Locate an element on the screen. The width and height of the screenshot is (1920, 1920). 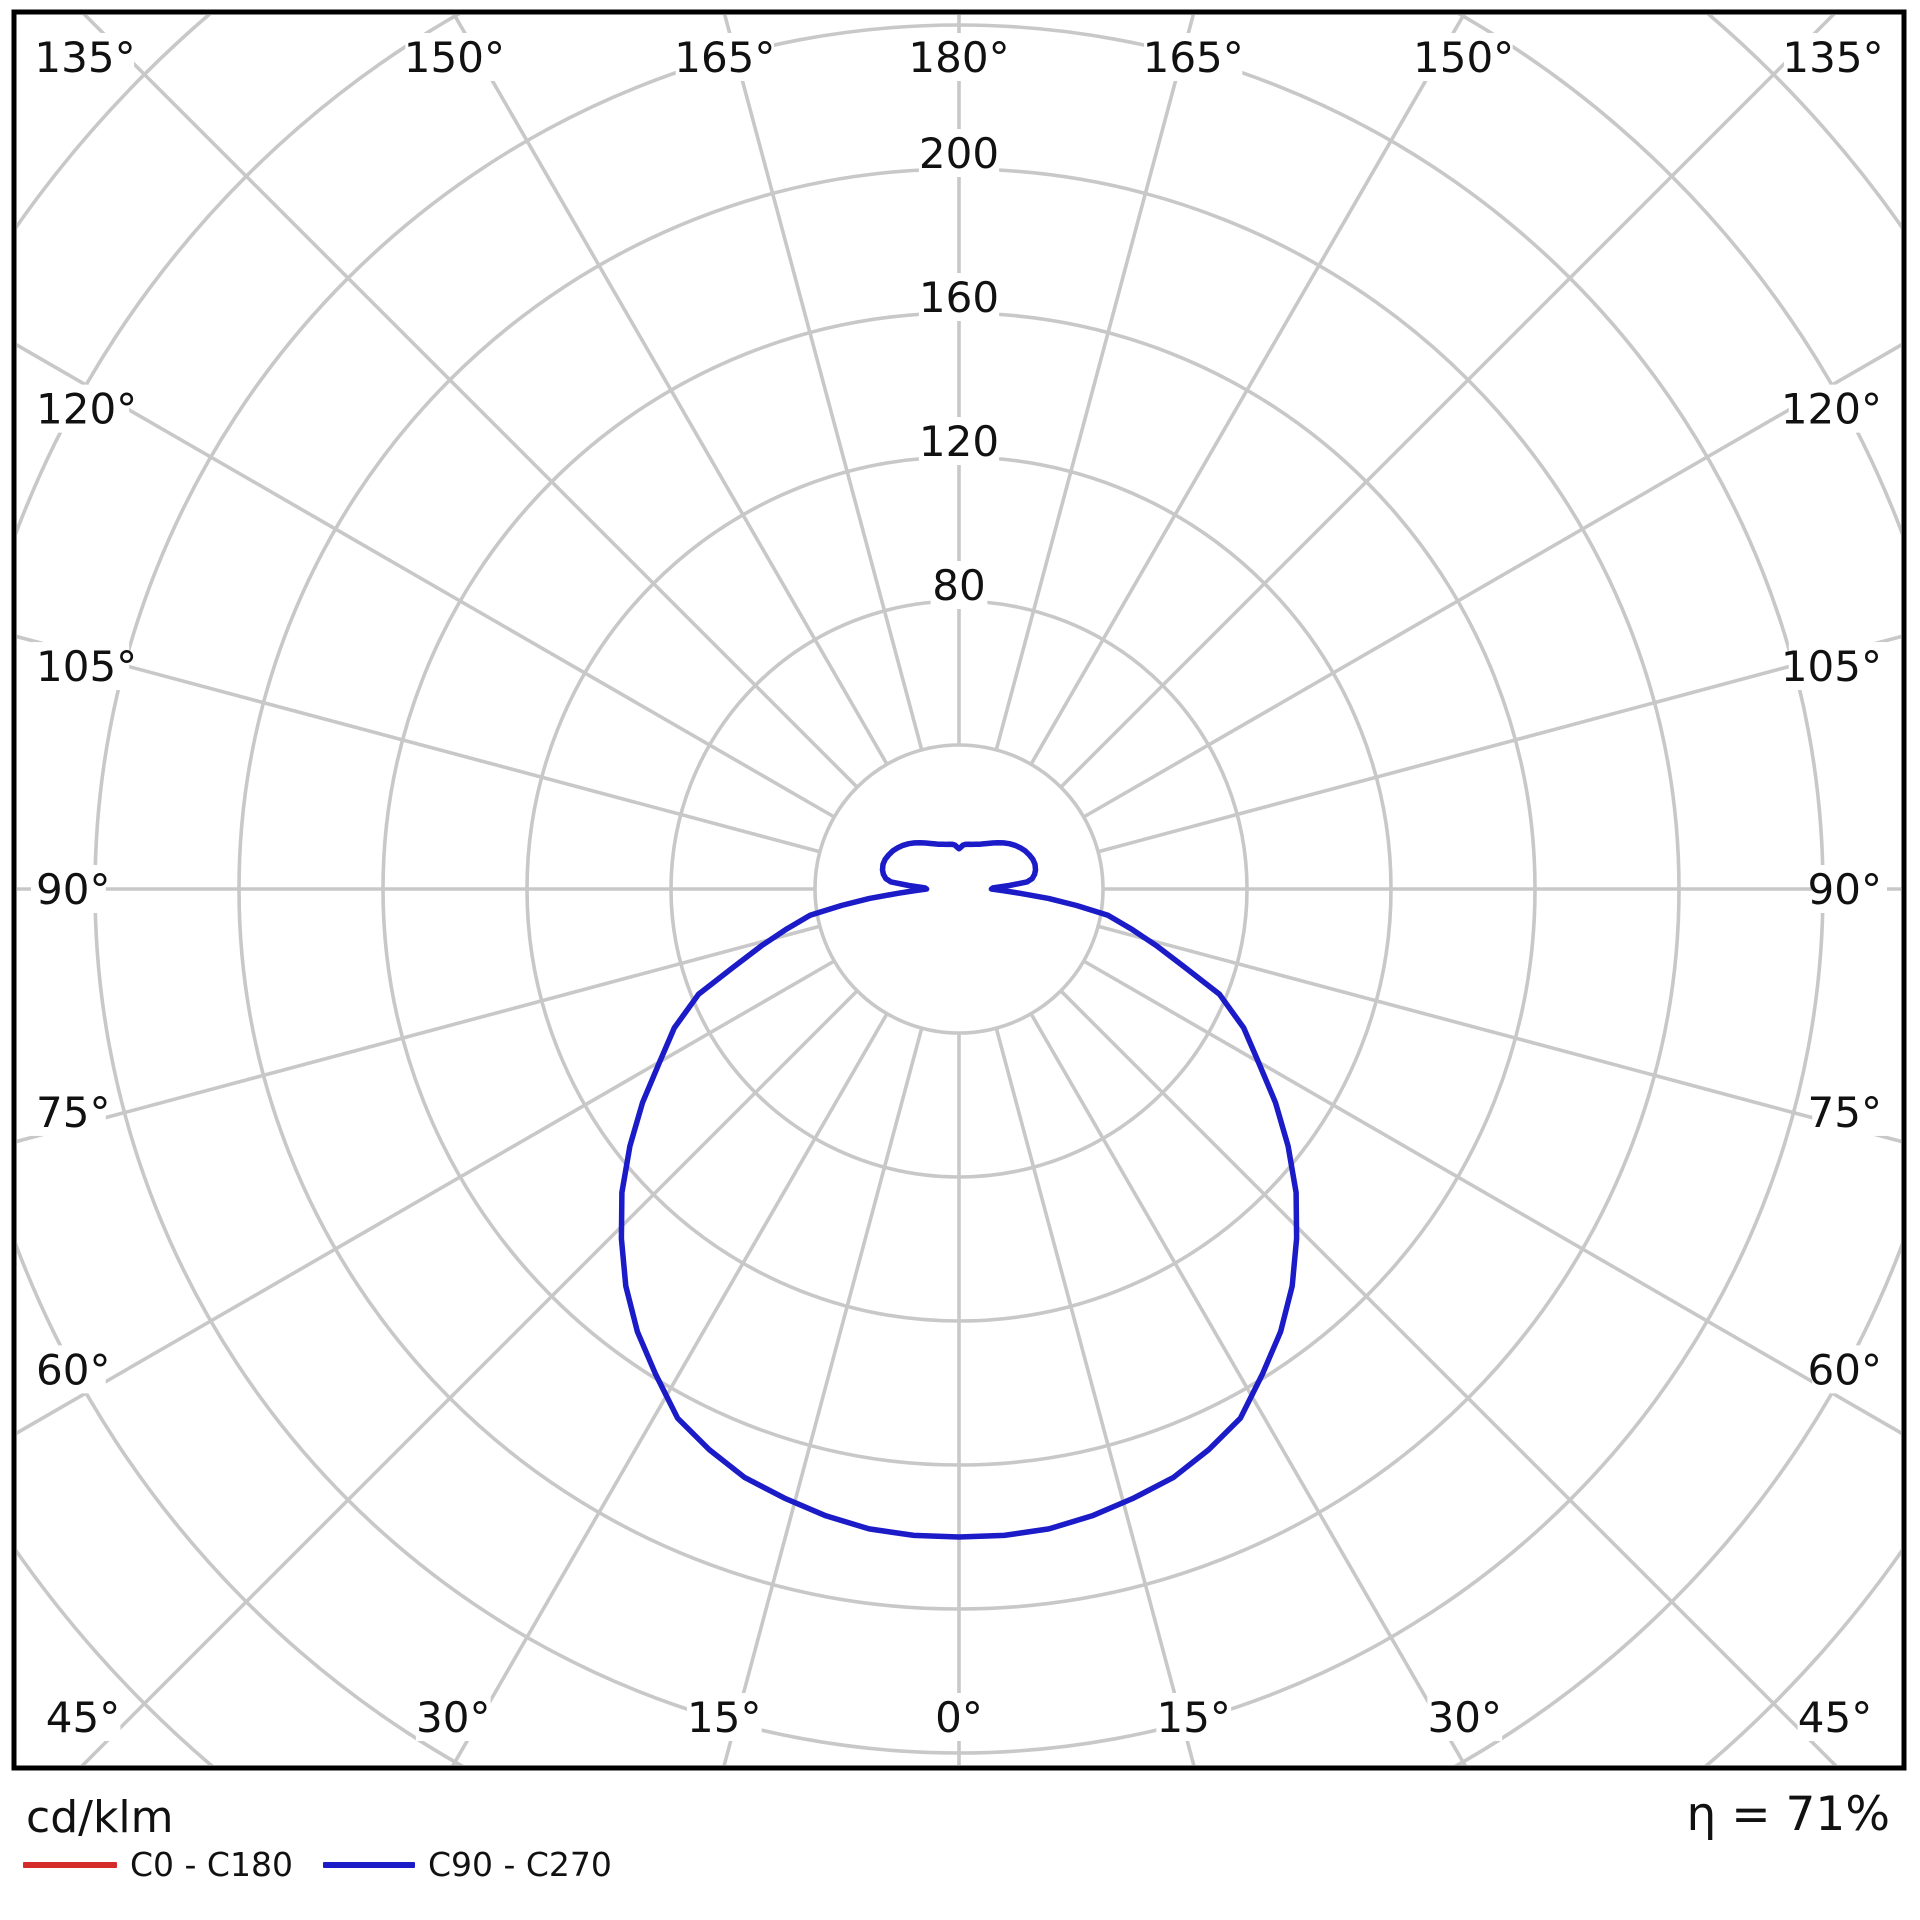
legend-swatch-c0-c180 is located at coordinates (70, 1864).